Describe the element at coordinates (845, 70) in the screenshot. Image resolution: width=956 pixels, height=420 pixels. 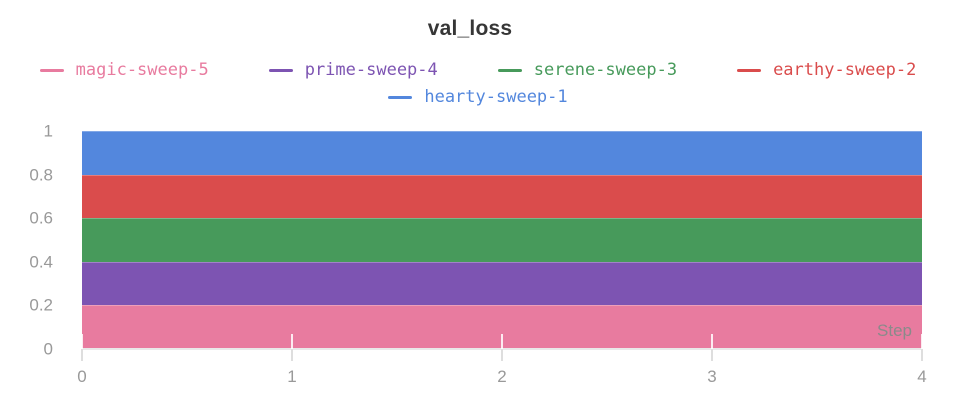
I see `legend-item-label: earthy-sweep-2` at that location.